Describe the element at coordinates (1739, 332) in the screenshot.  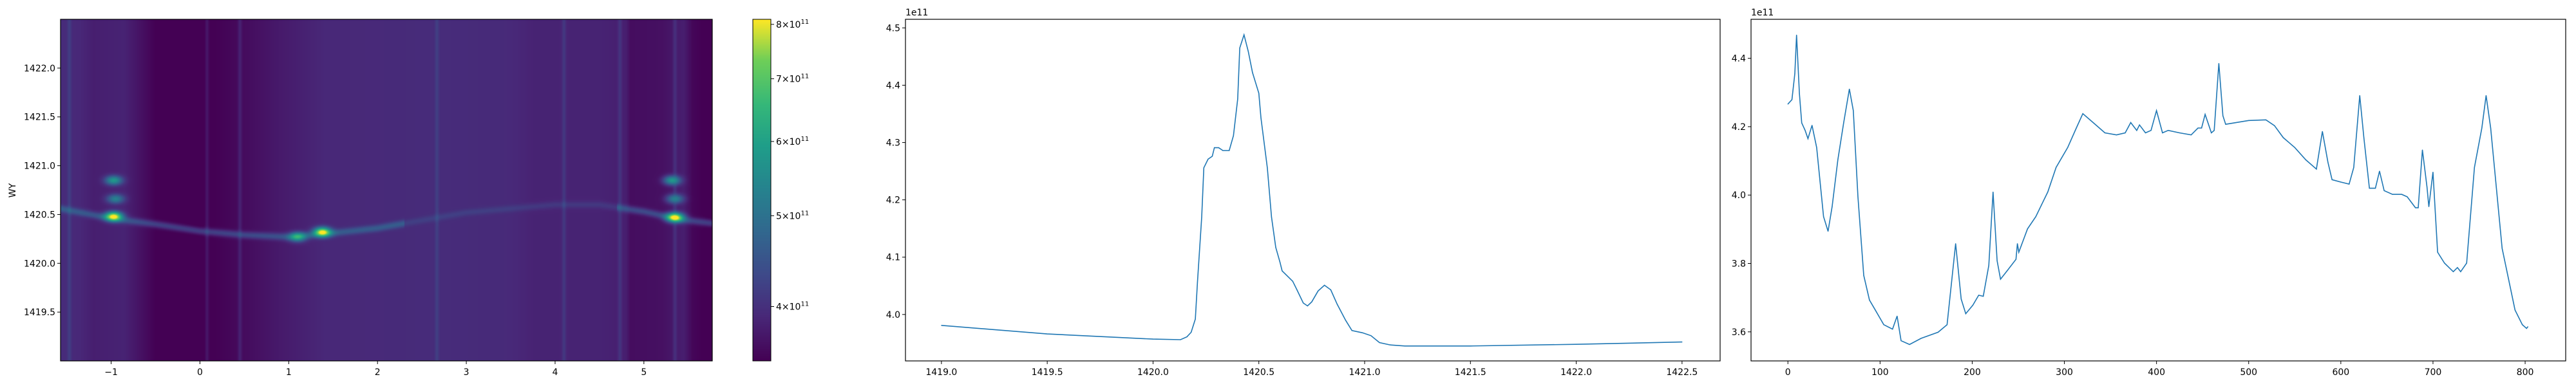
I see `y-tick-label: 3.6` at that location.